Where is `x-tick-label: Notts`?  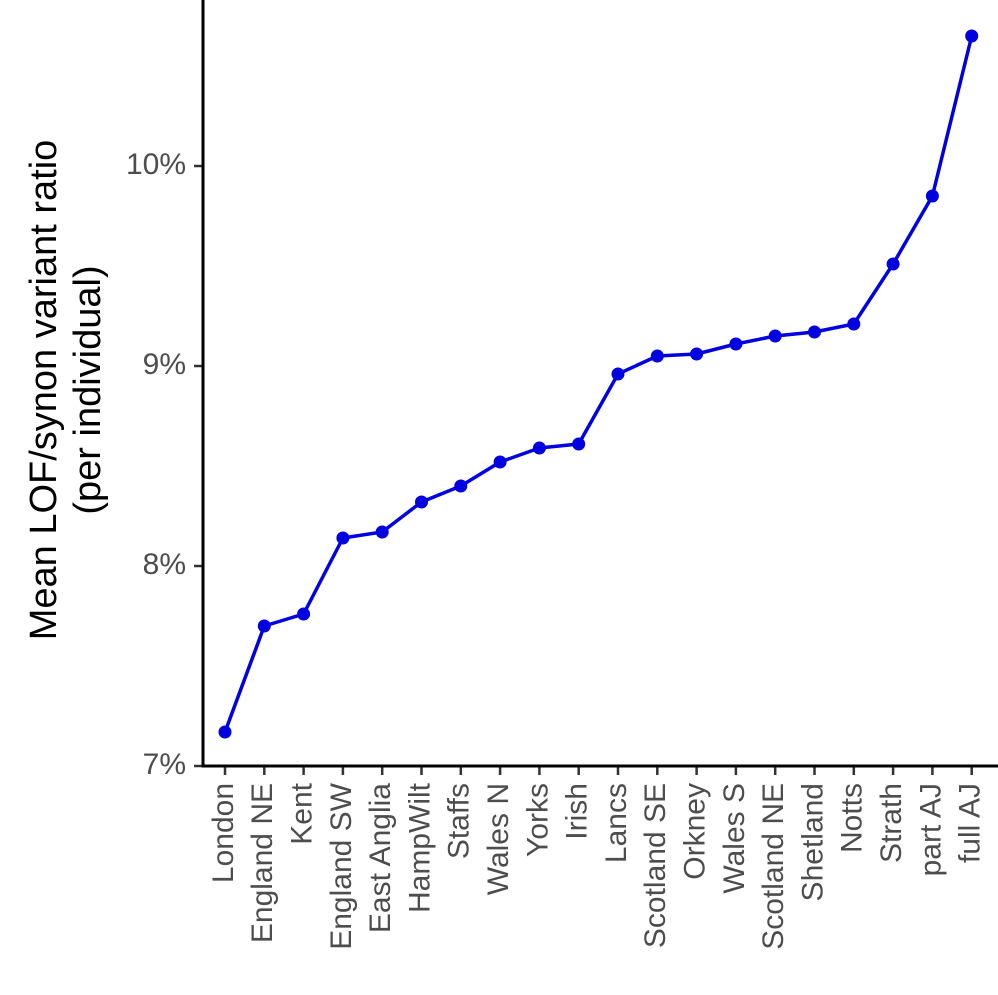
x-tick-label: Notts is located at coordinates (852, 818).